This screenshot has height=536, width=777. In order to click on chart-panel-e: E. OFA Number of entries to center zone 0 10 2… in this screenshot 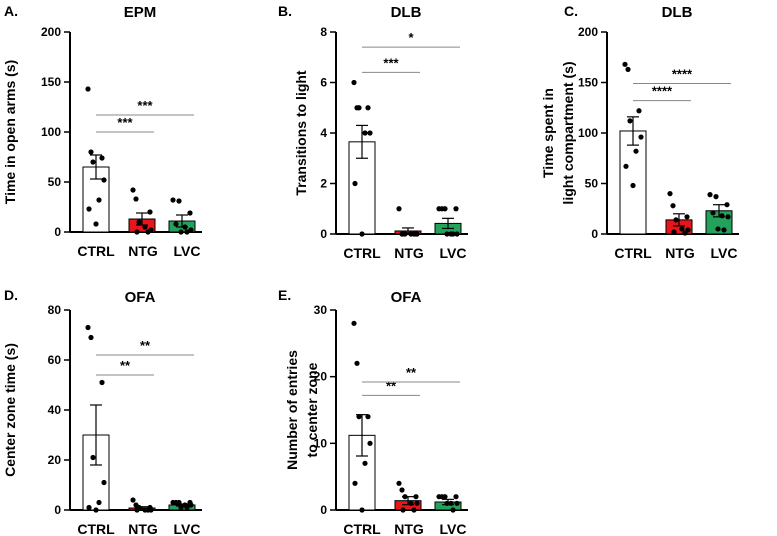, I will do `click(373, 411)`.